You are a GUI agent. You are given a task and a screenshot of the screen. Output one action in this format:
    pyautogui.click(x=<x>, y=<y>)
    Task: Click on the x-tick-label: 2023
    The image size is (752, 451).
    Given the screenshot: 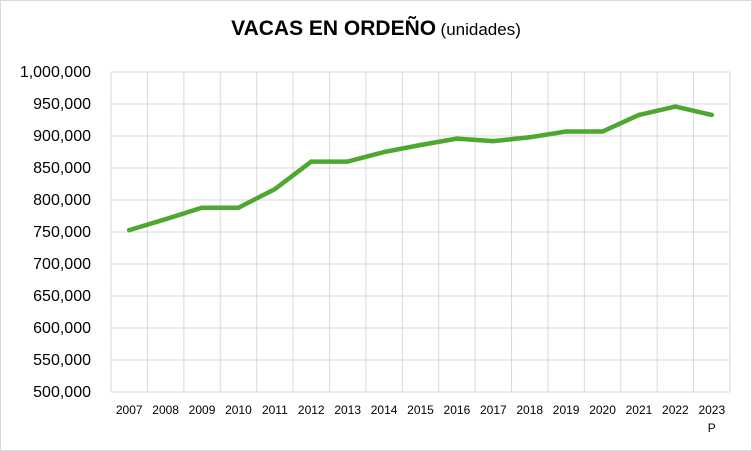 What is the action you would take?
    pyautogui.click(x=711, y=410)
    